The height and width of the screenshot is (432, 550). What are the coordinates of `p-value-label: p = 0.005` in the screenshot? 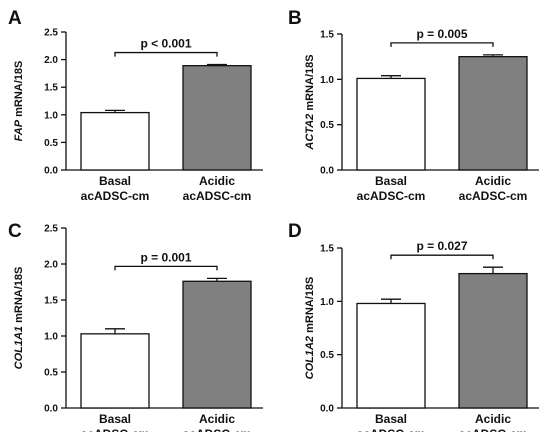 It's located at (441, 34).